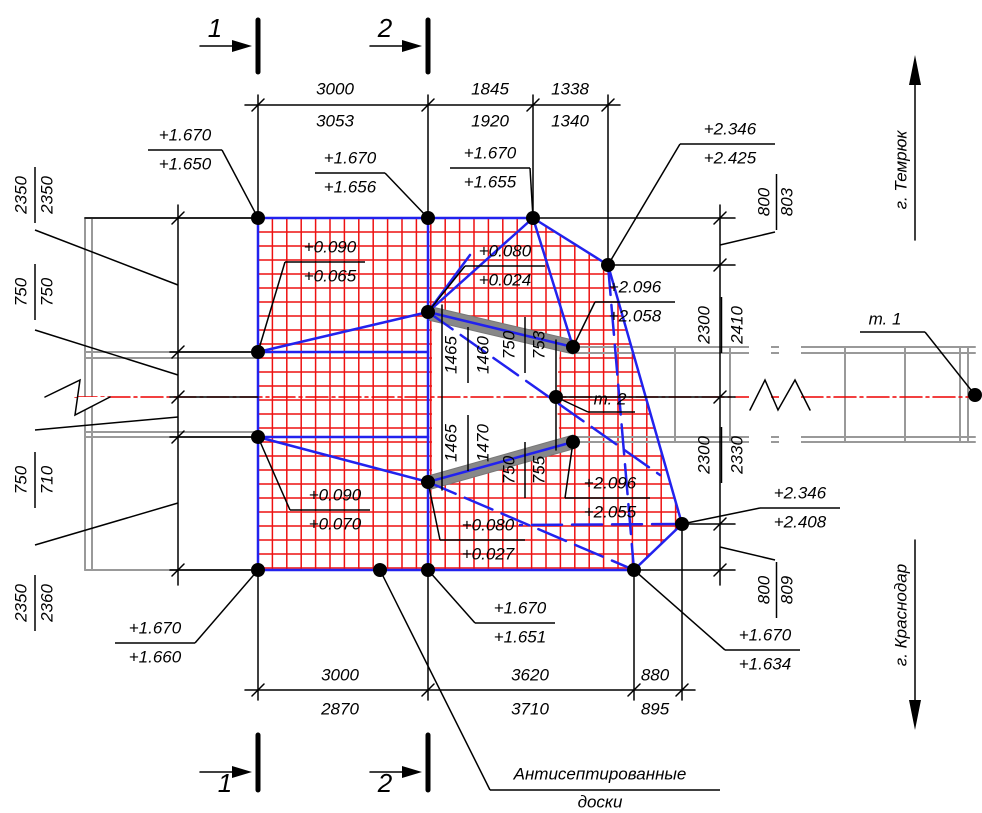  I want to click on level-actual: +0.070, so click(335, 523).